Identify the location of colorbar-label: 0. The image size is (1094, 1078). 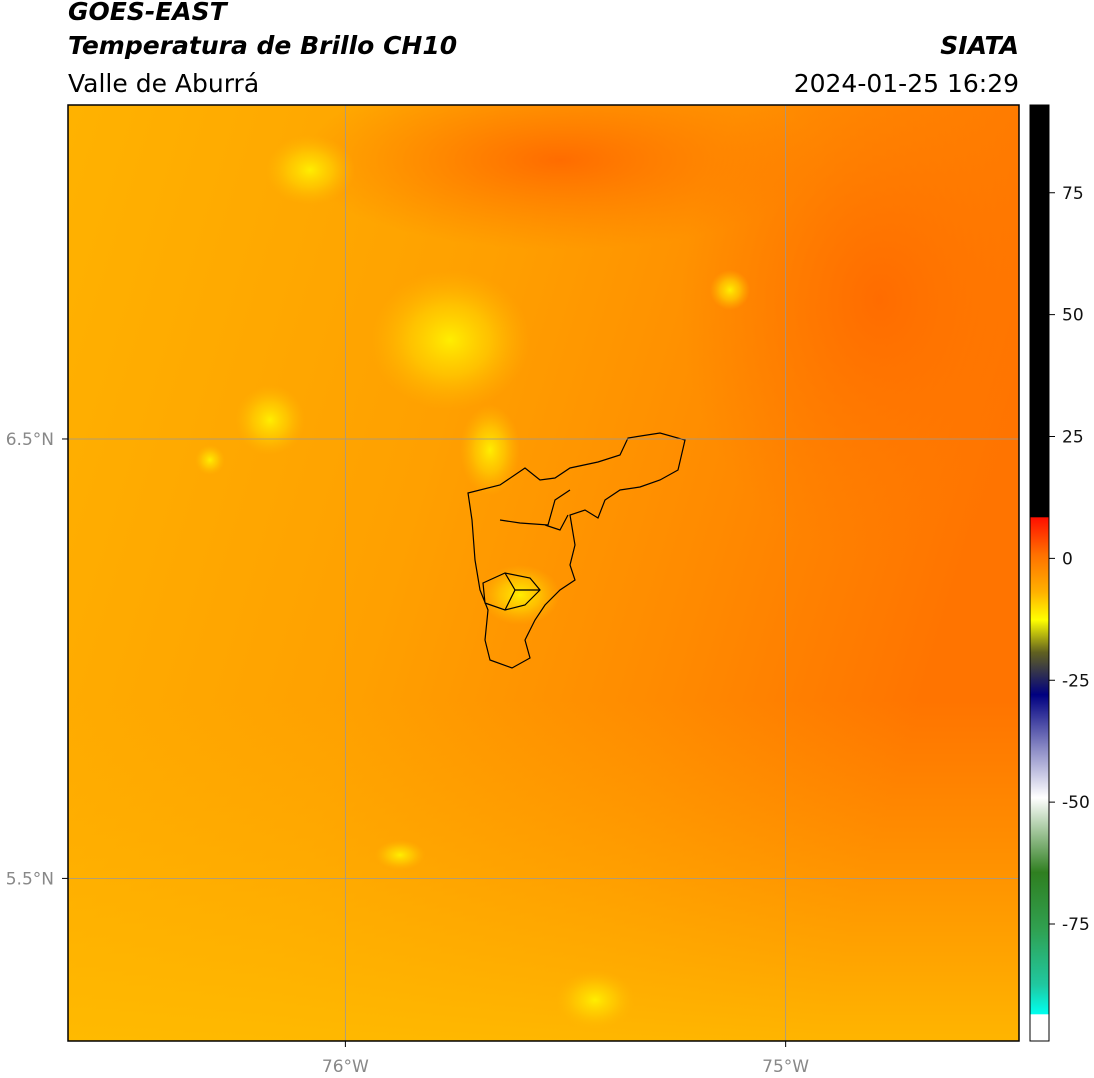
(1067, 559).